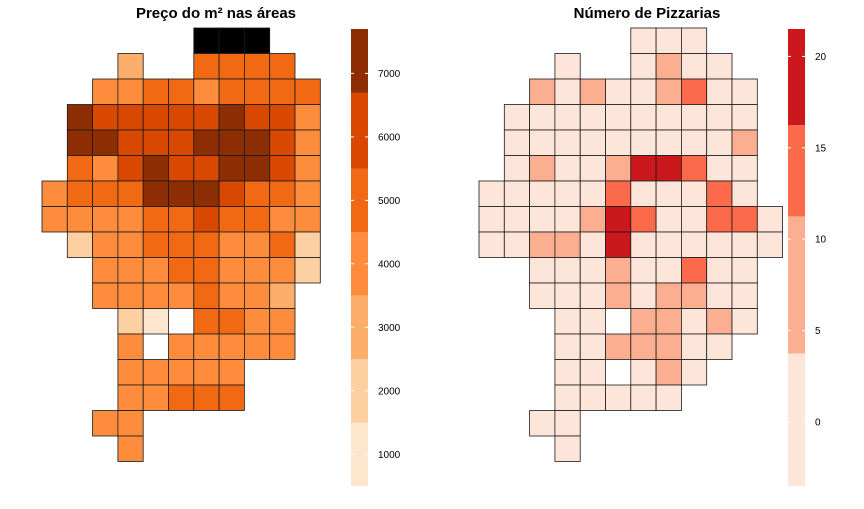  What do you see at coordinates (376, 257) in the screenshot?
I see `price-legend: 1000 2000 3000 4000 5000 6000 7000` at bounding box center [376, 257].